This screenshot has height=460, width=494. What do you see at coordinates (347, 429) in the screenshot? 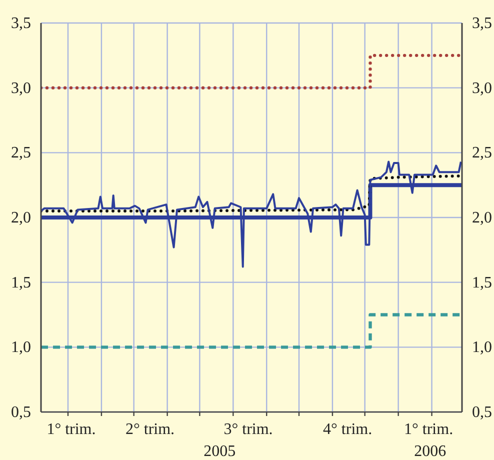
I see `x-tick-label: 4° trim.` at bounding box center [347, 429].